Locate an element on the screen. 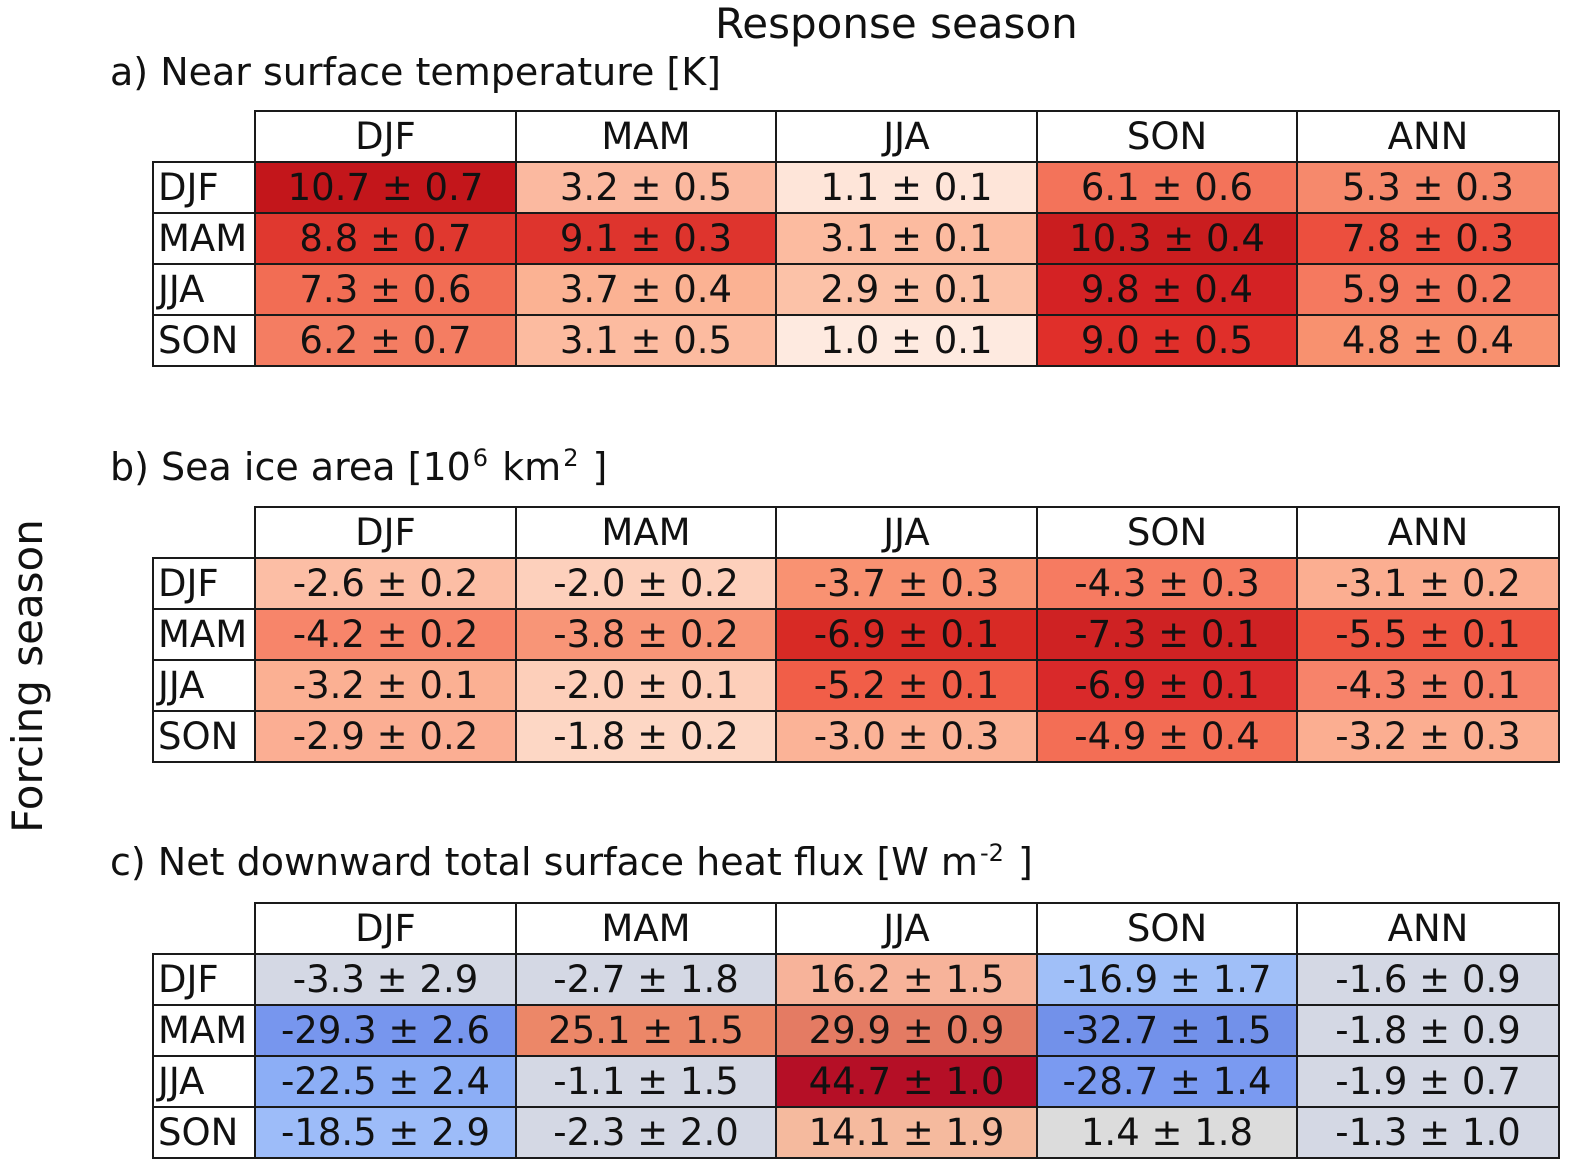 This screenshot has height=1172, width=1575. table-cell-a-jja-ann: 5.9 ± 0.2 is located at coordinates (1428, 289).